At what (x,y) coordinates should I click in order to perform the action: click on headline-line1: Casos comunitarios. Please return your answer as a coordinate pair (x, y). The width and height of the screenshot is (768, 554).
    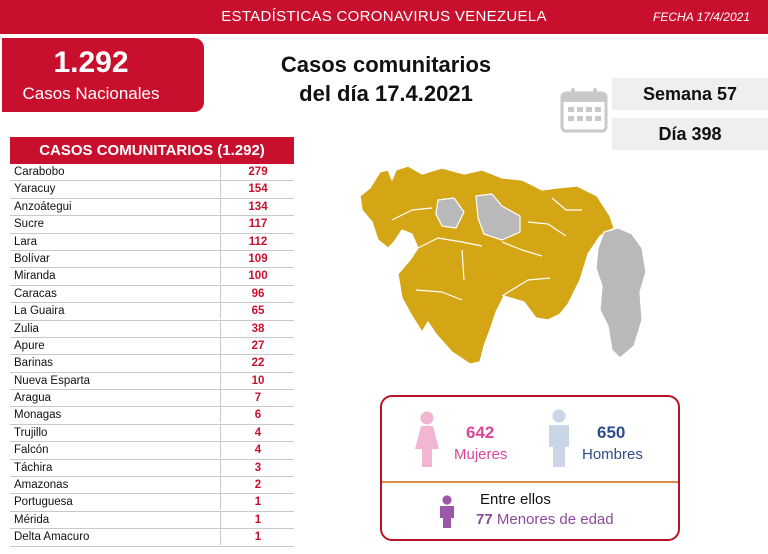
    Looking at the image, I should click on (386, 64).